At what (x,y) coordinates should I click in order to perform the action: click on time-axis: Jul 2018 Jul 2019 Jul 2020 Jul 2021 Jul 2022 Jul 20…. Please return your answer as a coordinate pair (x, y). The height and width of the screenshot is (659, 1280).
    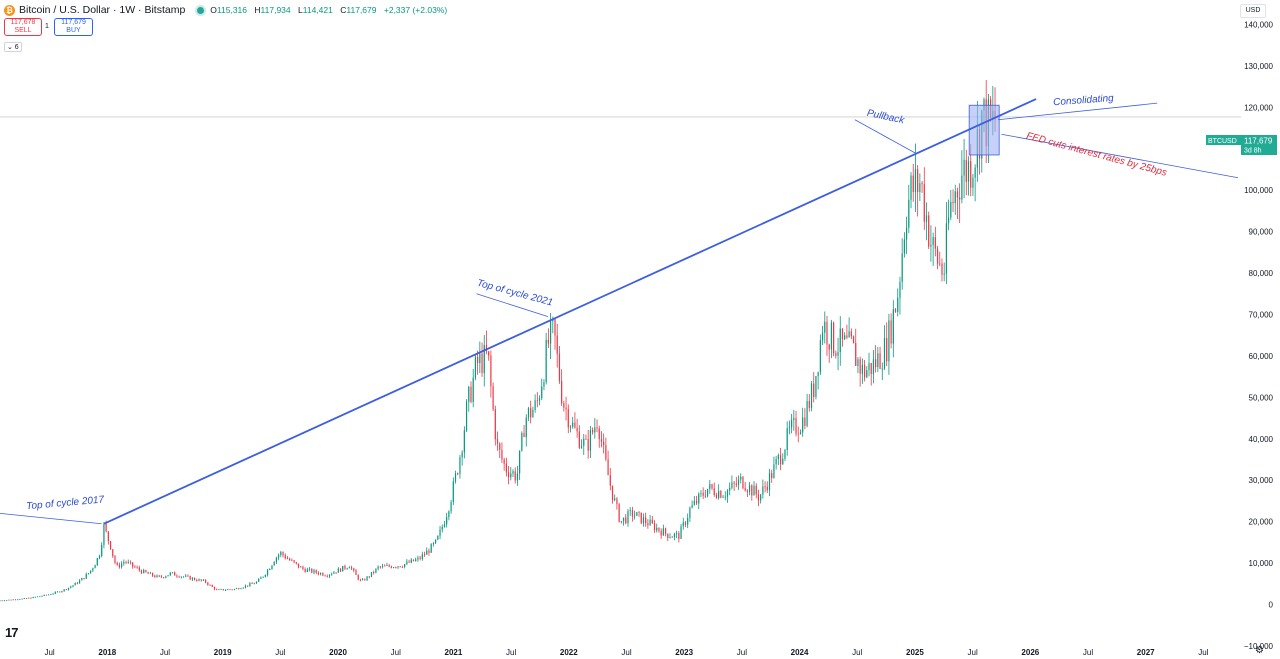
    Looking at the image, I should click on (626, 652).